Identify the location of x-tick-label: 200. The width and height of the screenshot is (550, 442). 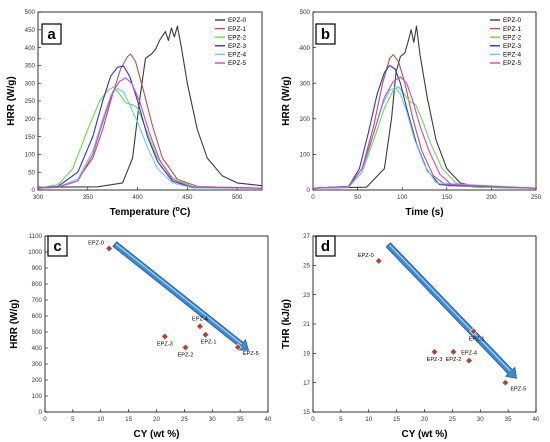
(491, 197).